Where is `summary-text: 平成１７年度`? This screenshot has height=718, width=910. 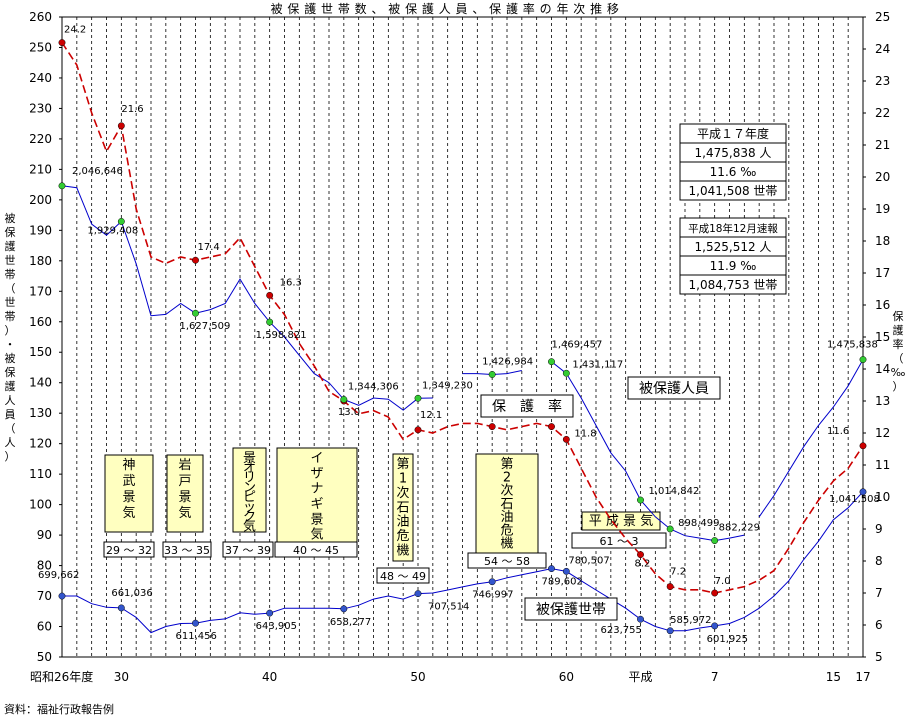
summary-text: 平成１７年度 is located at coordinates (733, 133).